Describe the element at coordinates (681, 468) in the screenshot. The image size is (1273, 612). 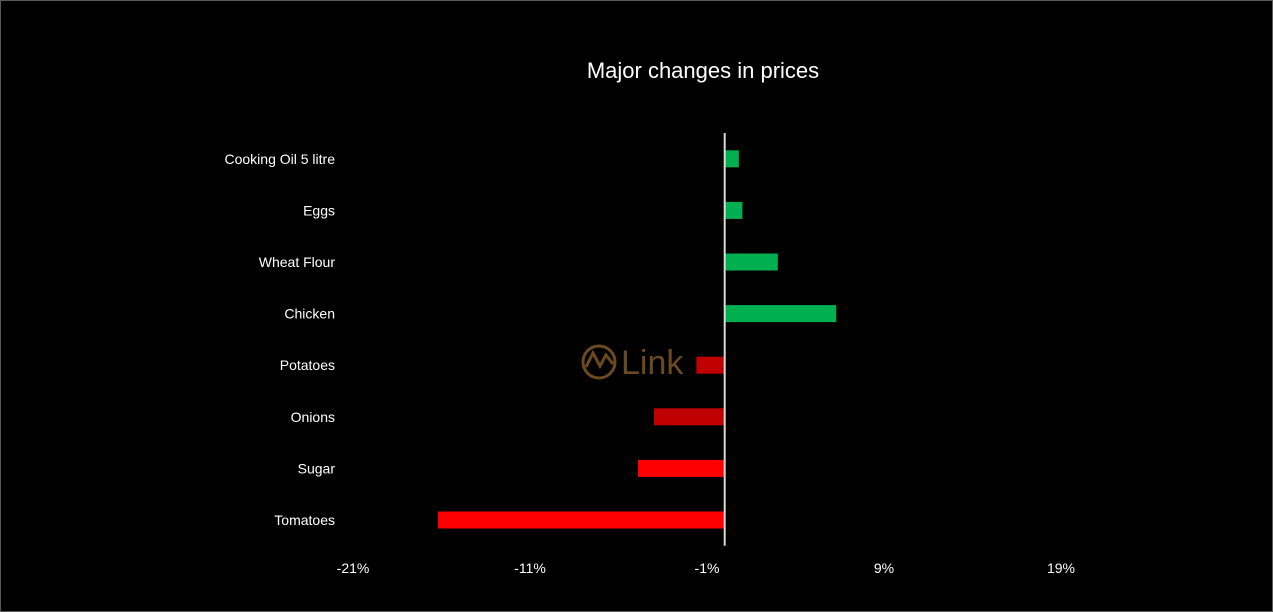
I see `bar-sugar` at that location.